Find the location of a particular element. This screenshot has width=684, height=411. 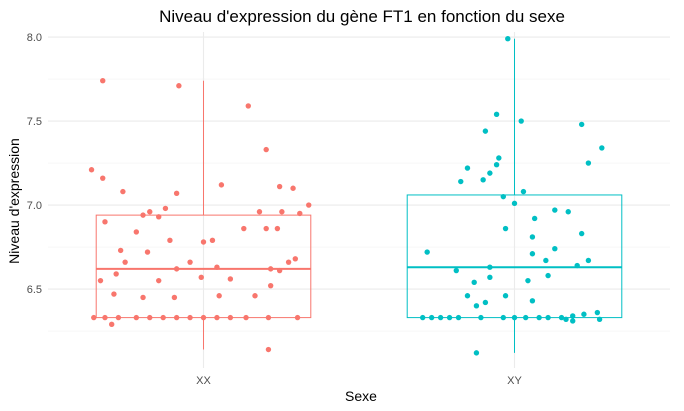

x-axis-tick-labels: XX XY is located at coordinates (359, 381).